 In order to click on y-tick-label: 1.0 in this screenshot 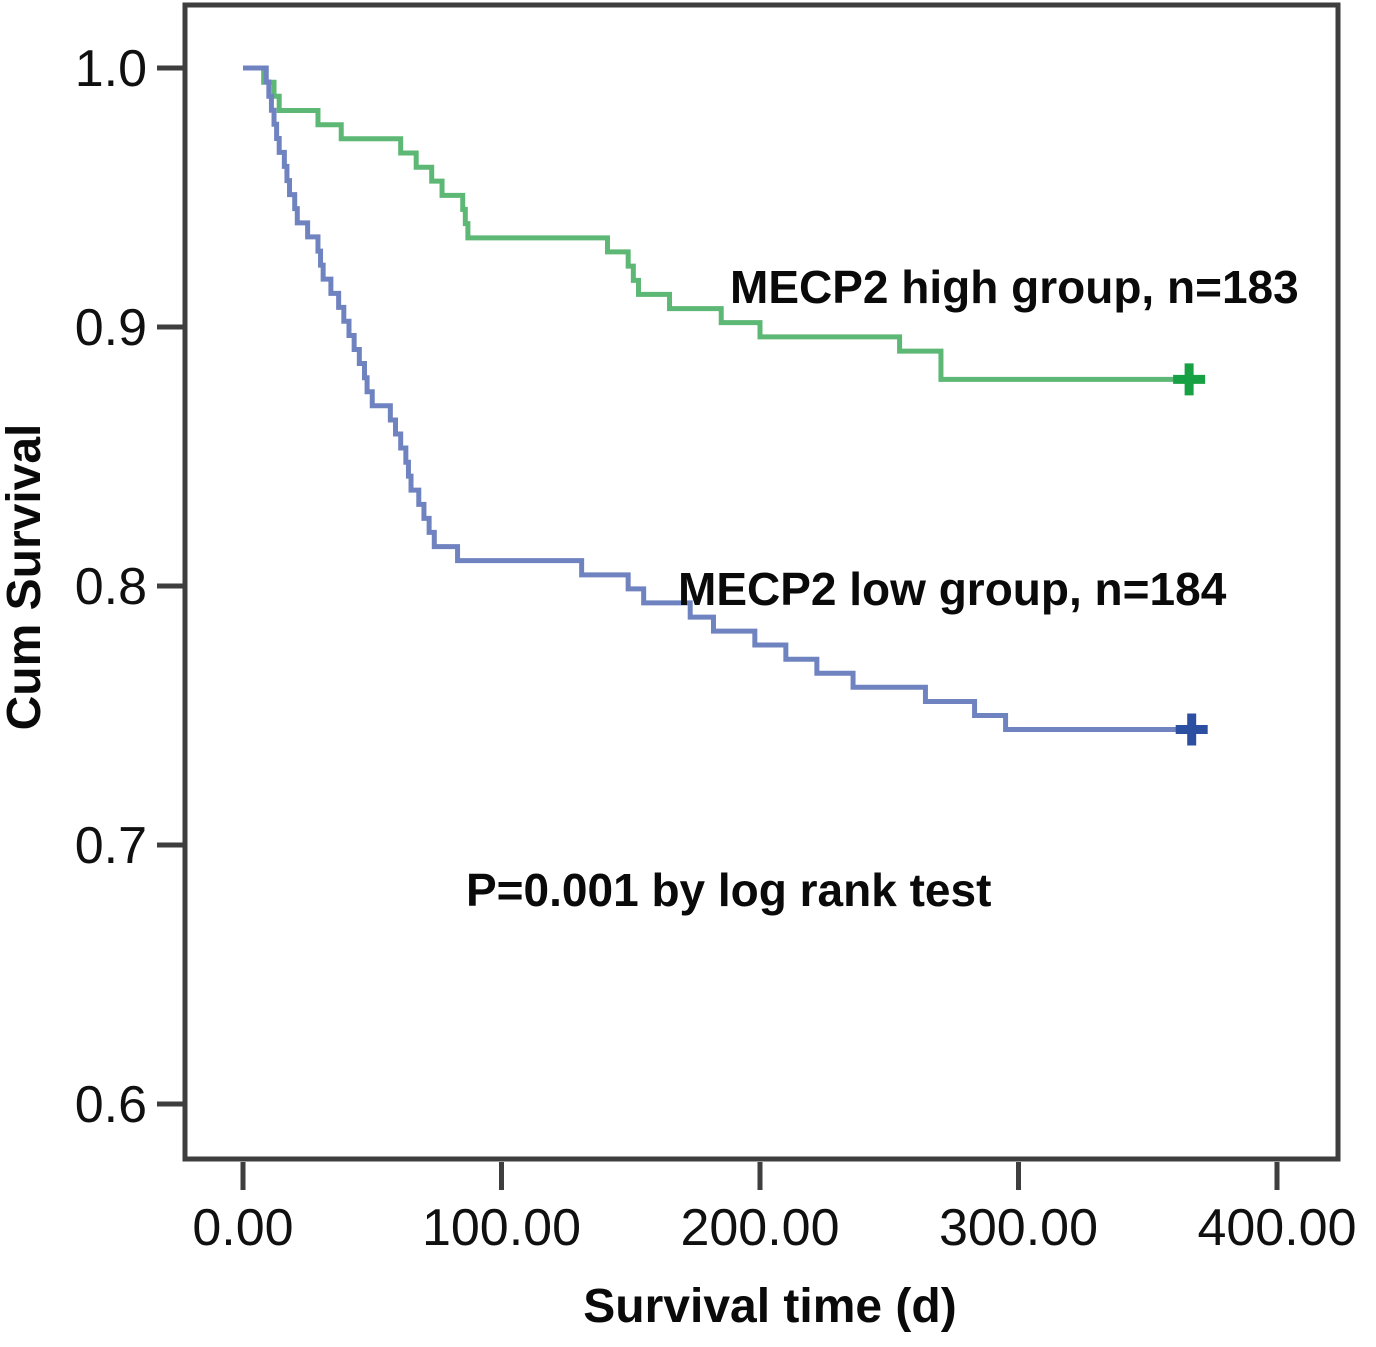, I will do `click(111, 69)`.